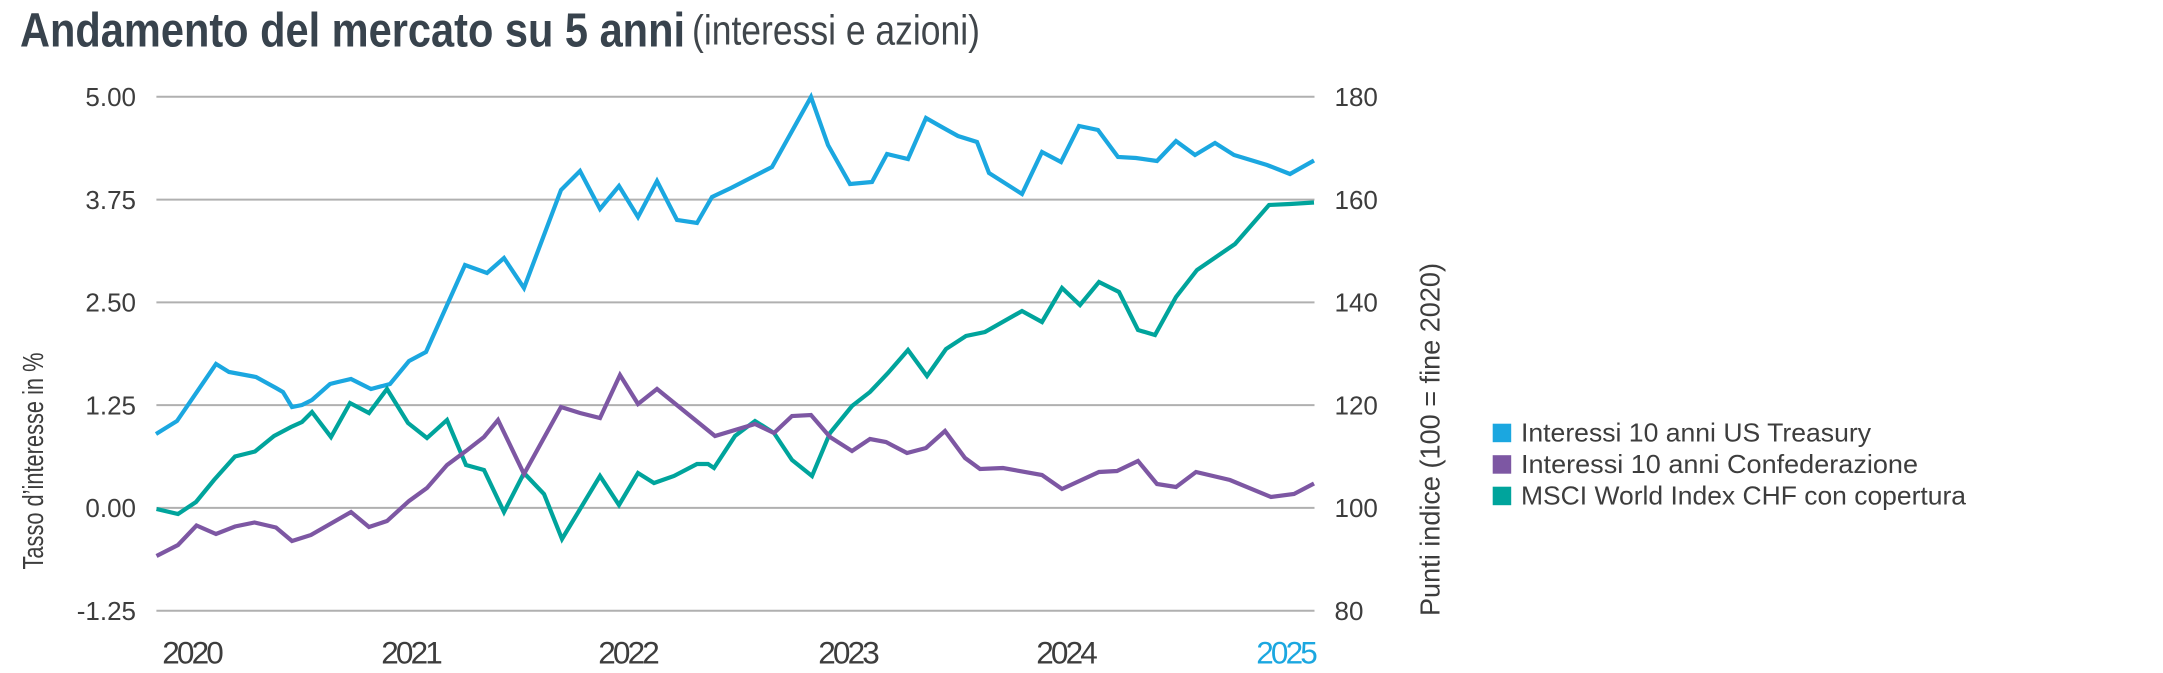 The height and width of the screenshot is (673, 2163). Describe the element at coordinates (34, 461) in the screenshot. I see `svg-text: Tasso d’interesse in %` at that location.